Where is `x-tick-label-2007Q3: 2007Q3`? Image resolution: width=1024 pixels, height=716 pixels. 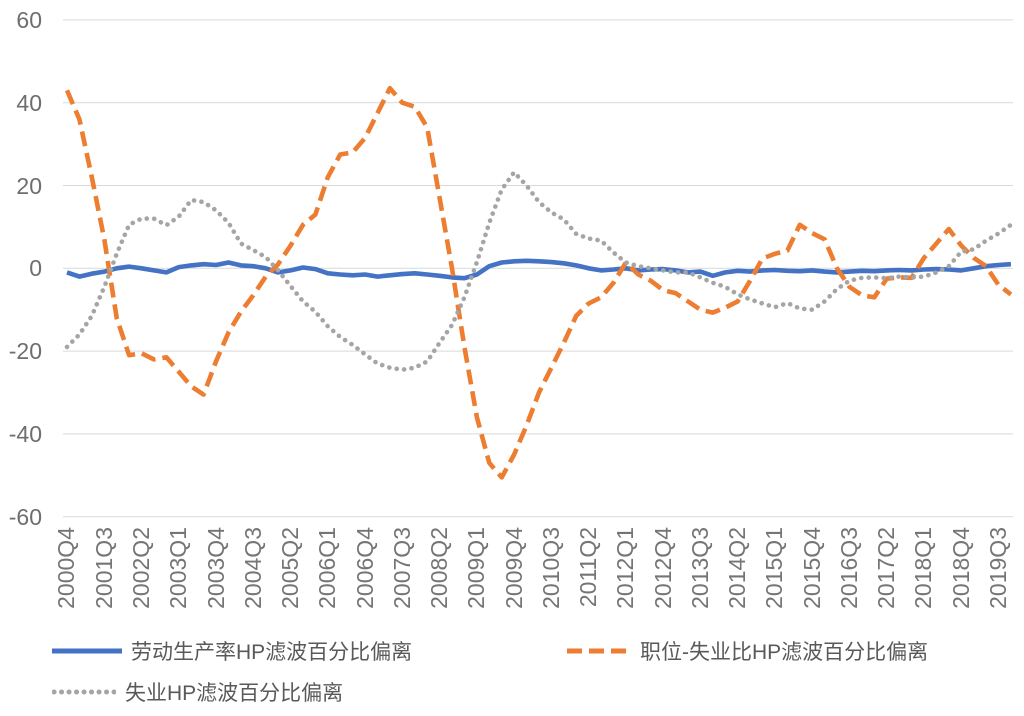 x-tick-label-2007Q3: 2007Q3 is located at coordinates (402, 568).